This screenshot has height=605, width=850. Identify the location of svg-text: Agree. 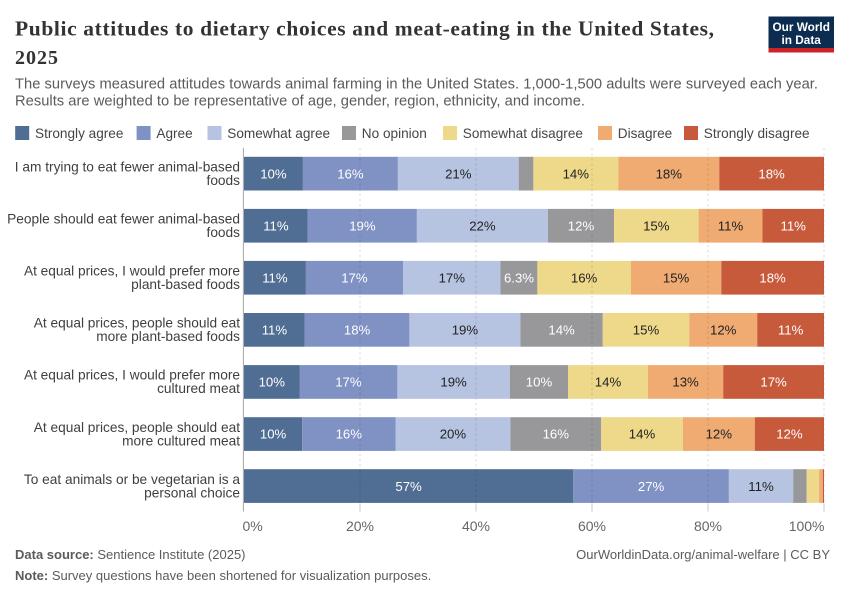
(174, 133).